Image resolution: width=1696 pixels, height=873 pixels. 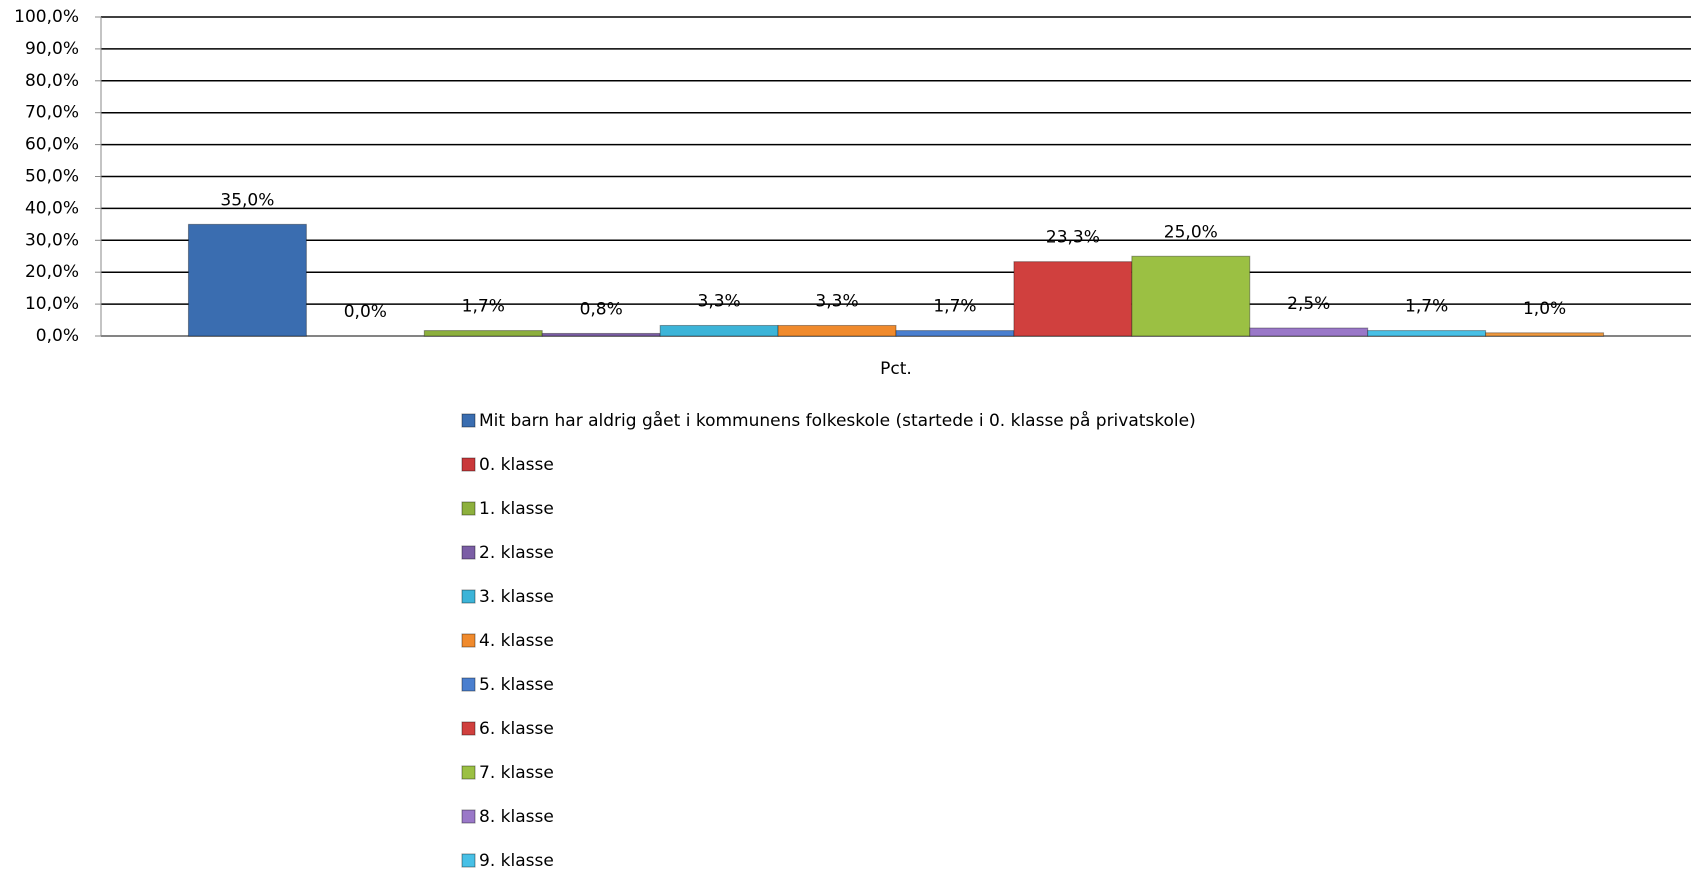 I want to click on legend-label: 3. klasse, so click(x=516, y=597).